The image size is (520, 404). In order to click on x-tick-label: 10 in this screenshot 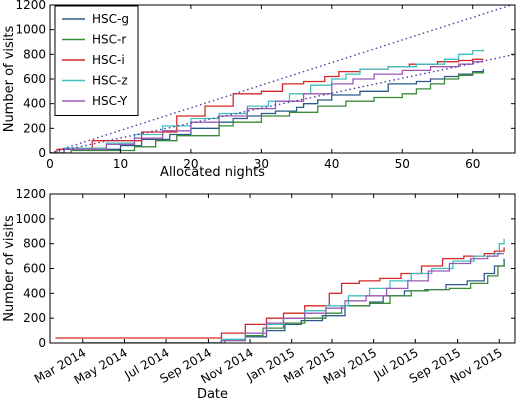, I will do `click(120, 164)`.